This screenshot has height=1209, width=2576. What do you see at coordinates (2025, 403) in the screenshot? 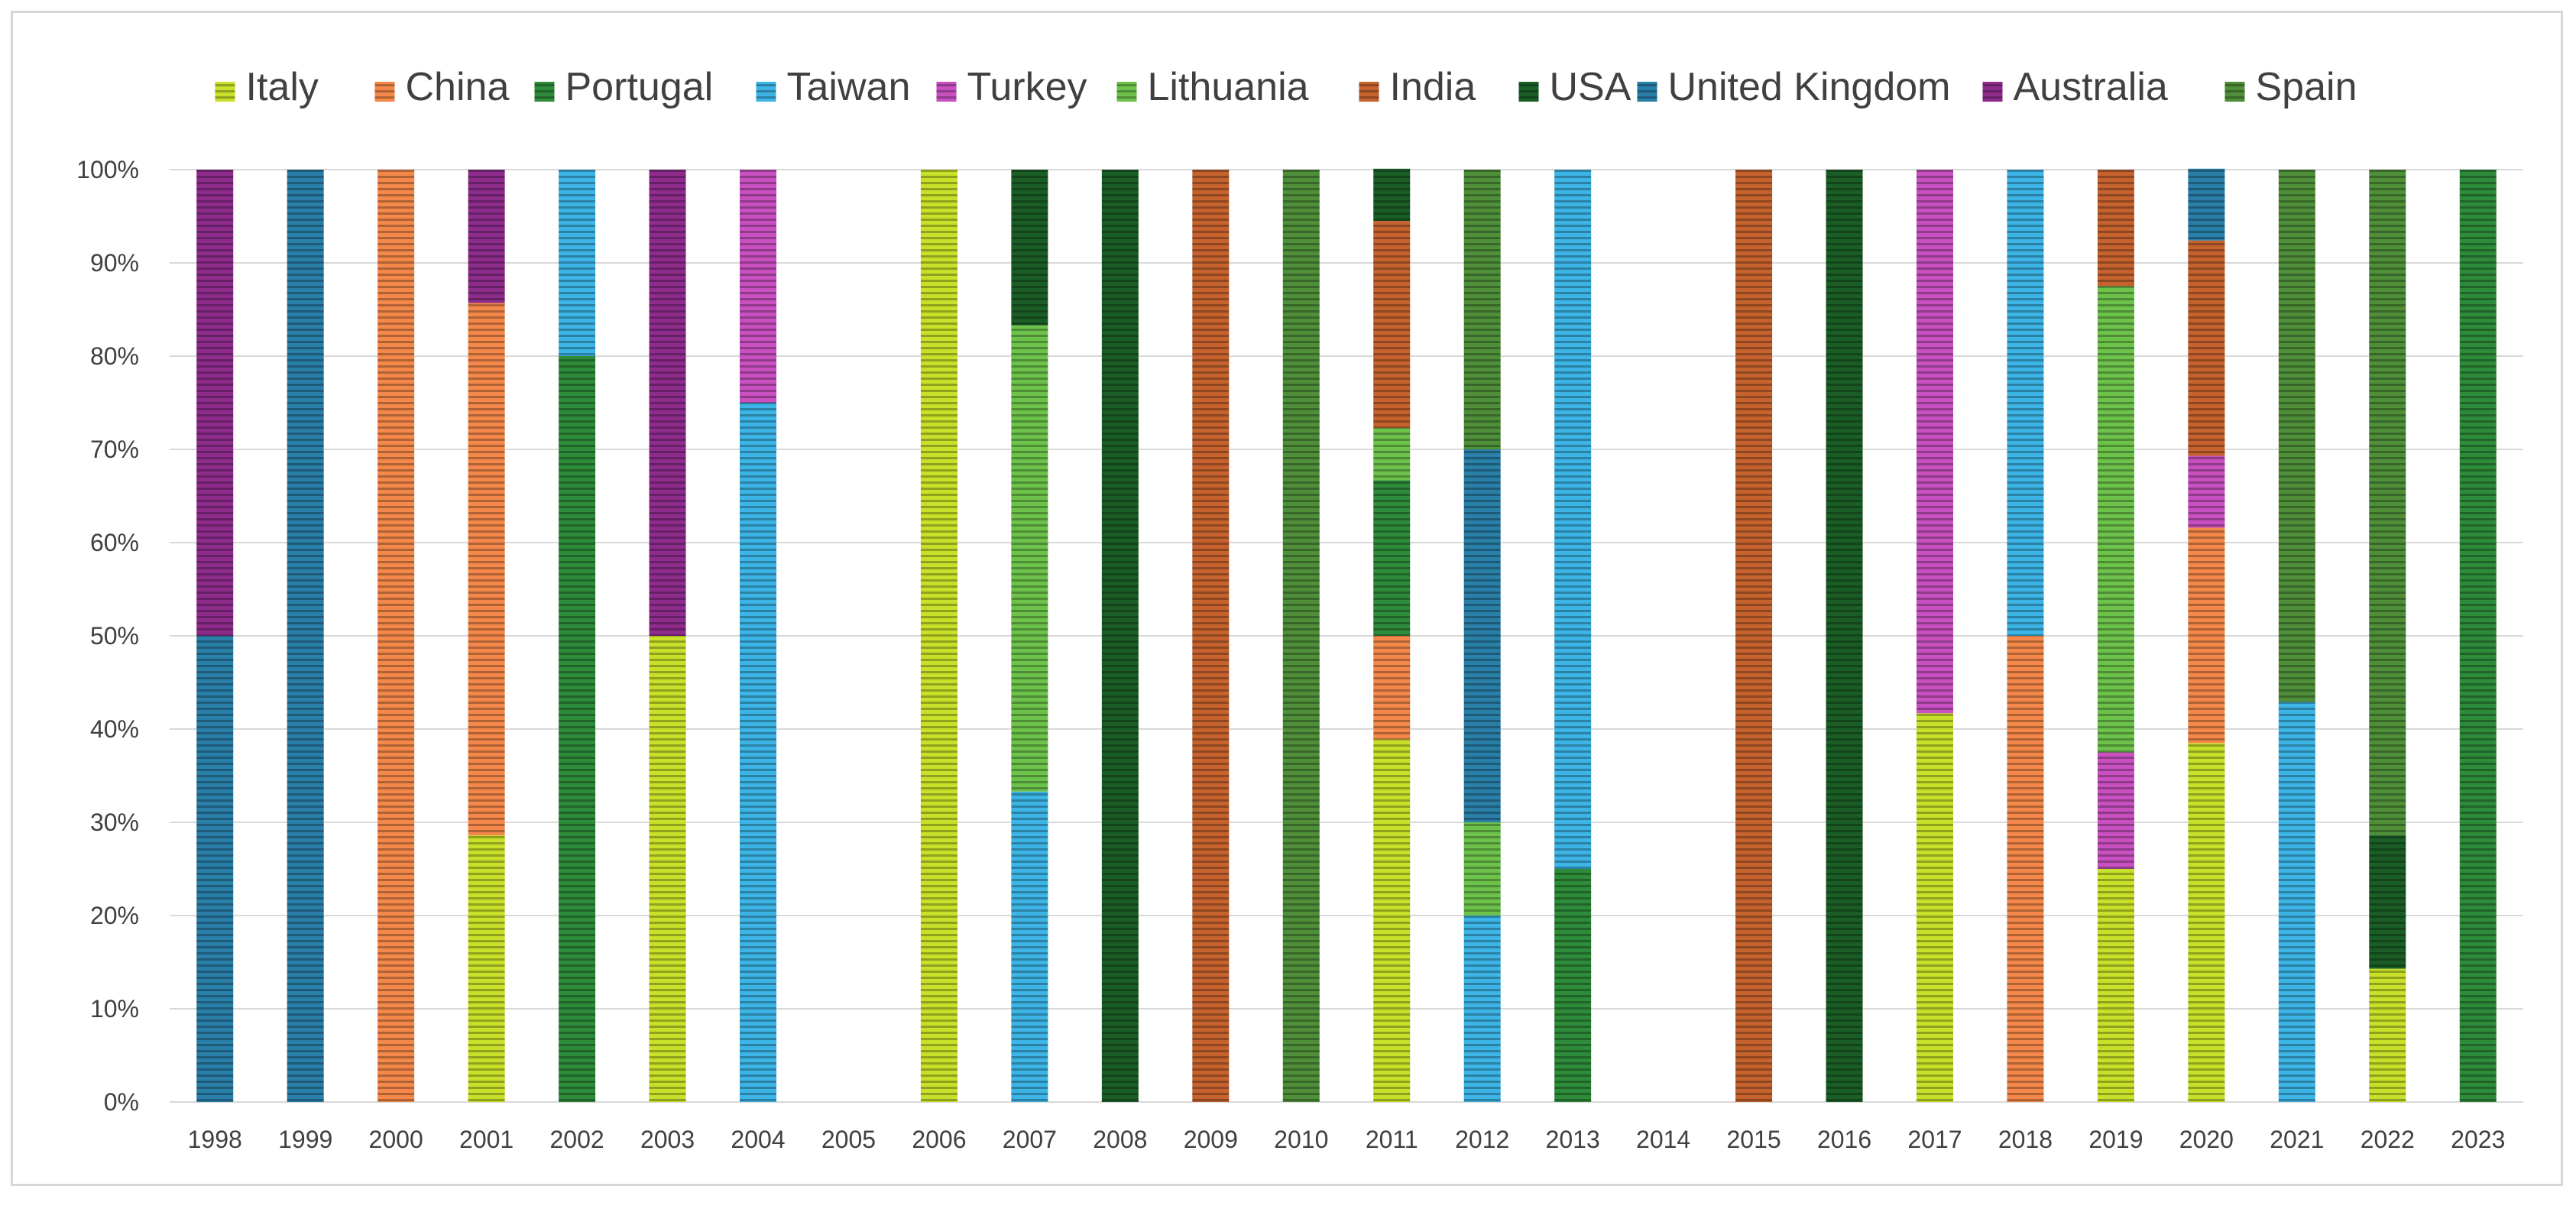
I see `bar-segment-taiwan-2018` at bounding box center [2025, 403].